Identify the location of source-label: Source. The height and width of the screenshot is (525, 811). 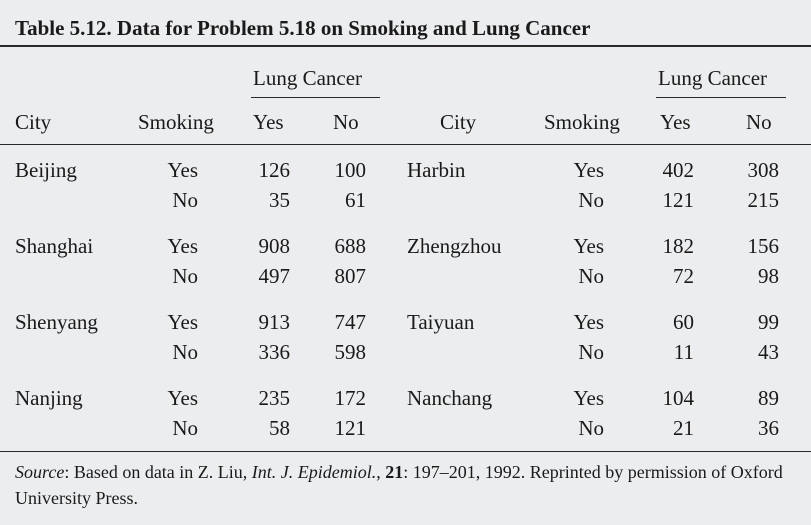
(40, 472).